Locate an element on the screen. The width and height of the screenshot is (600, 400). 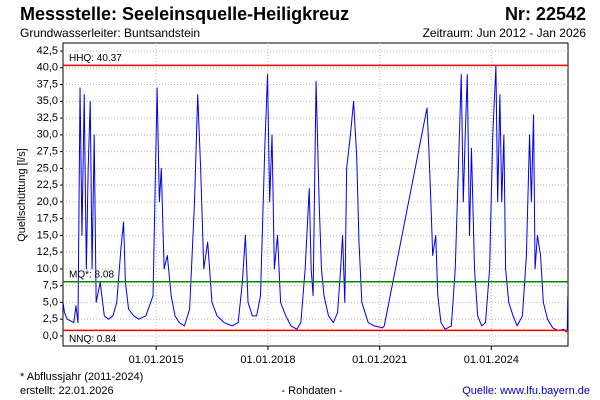
raw-data-note: - Rohdaten - is located at coordinates (311, 391).